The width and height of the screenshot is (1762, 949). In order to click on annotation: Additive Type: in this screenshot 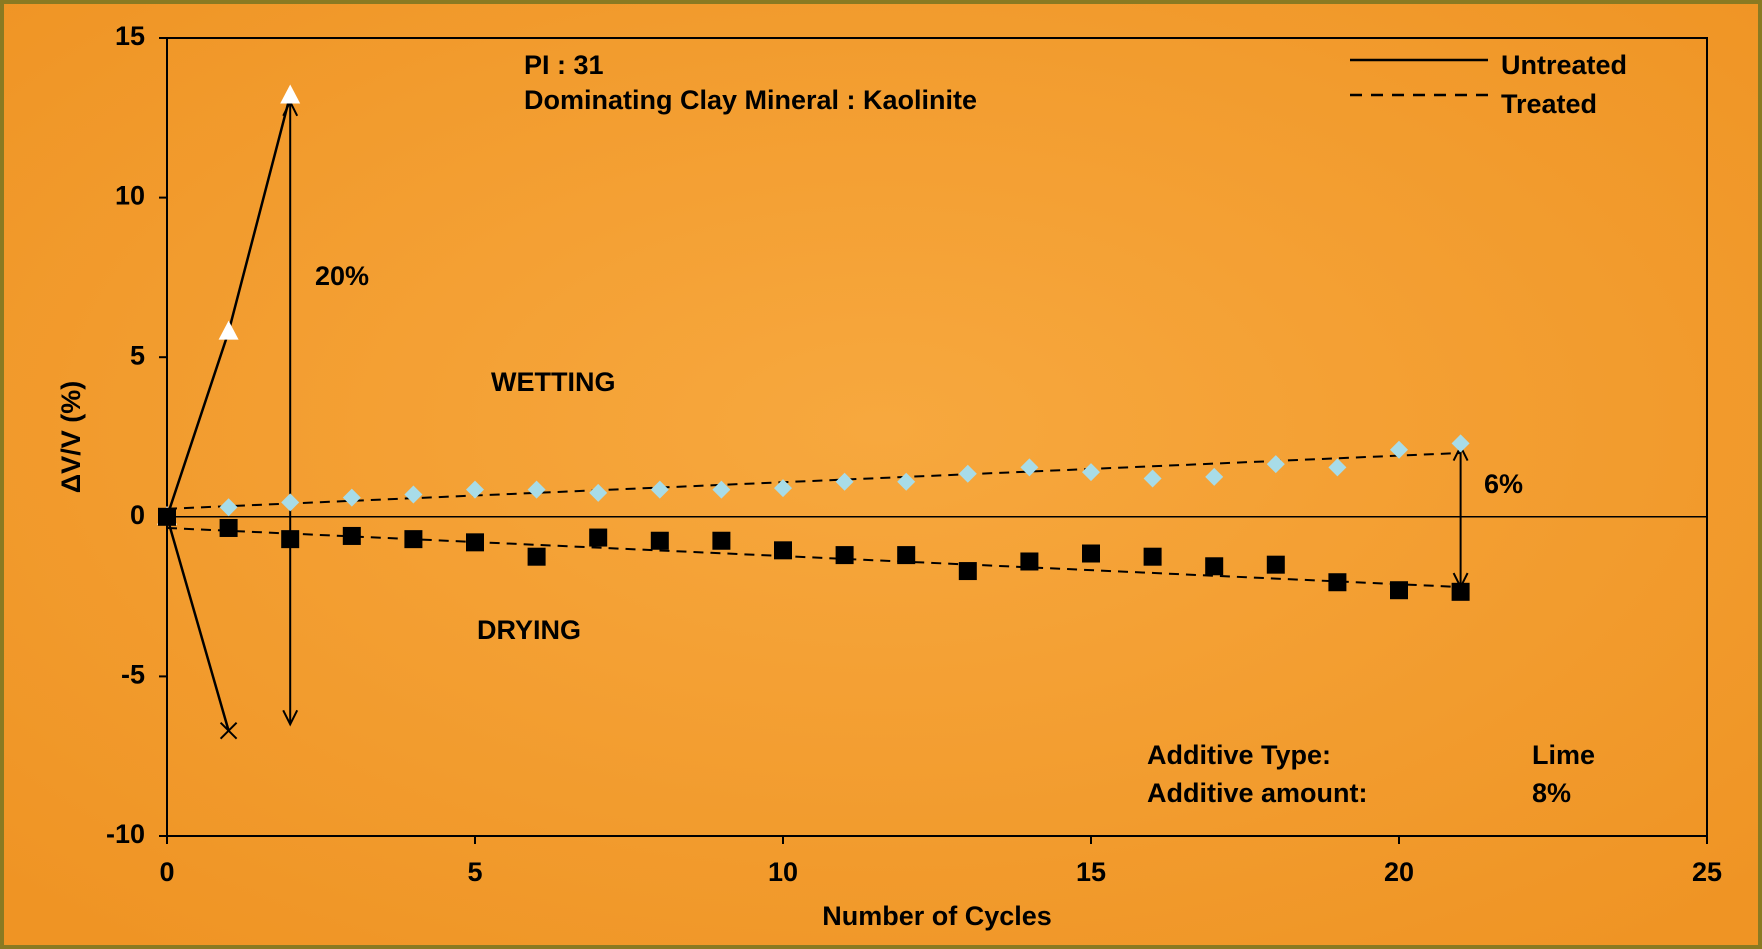, I will do `click(1239, 755)`.